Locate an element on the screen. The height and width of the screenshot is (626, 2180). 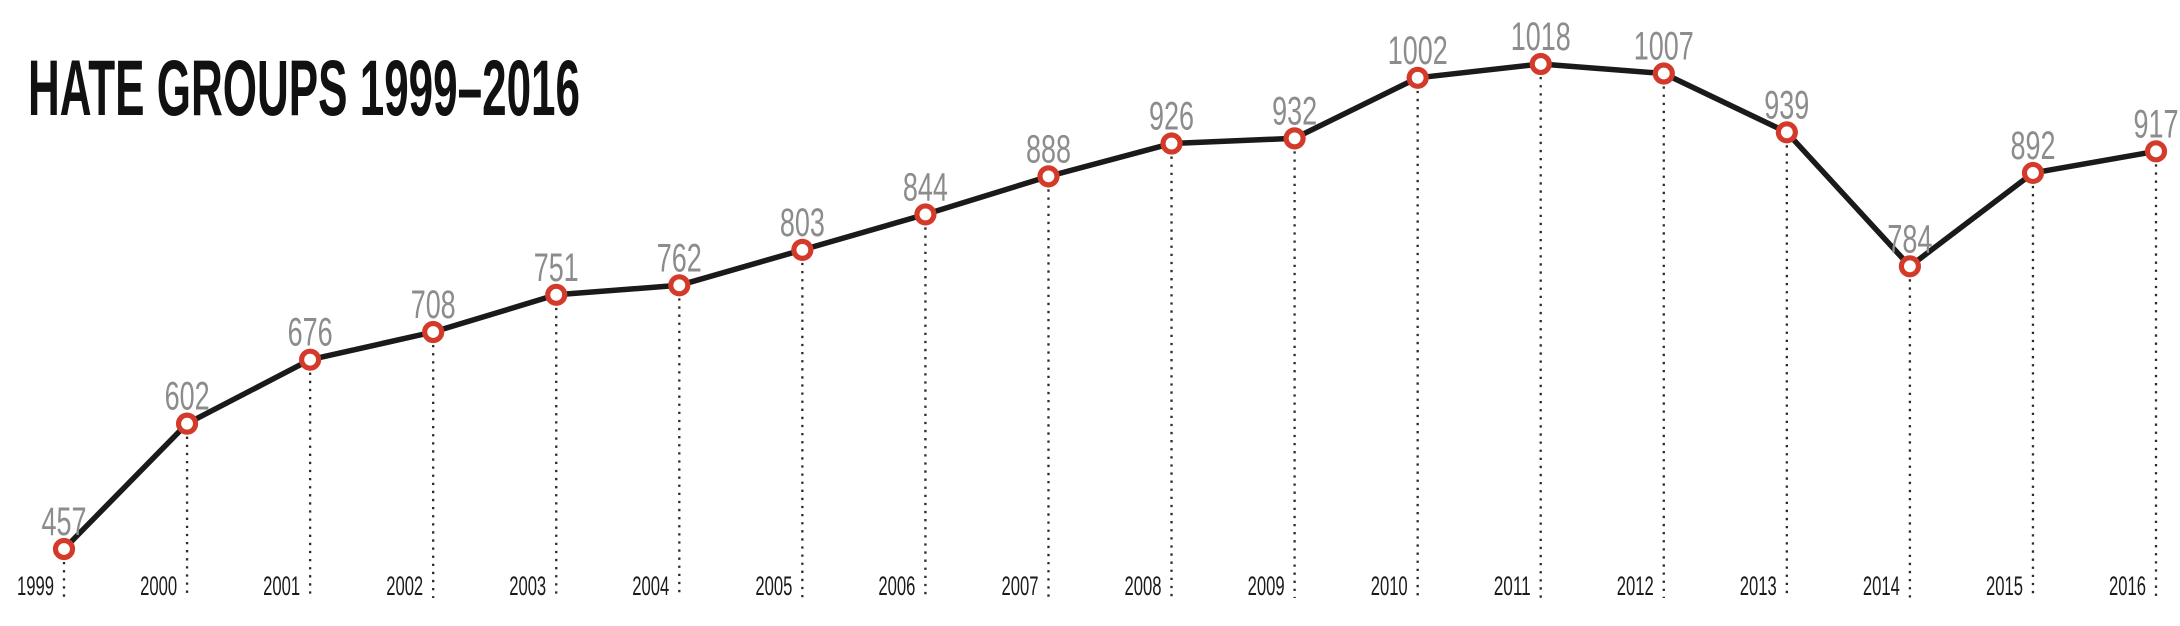
year-label: 2004 is located at coordinates (650, 586).